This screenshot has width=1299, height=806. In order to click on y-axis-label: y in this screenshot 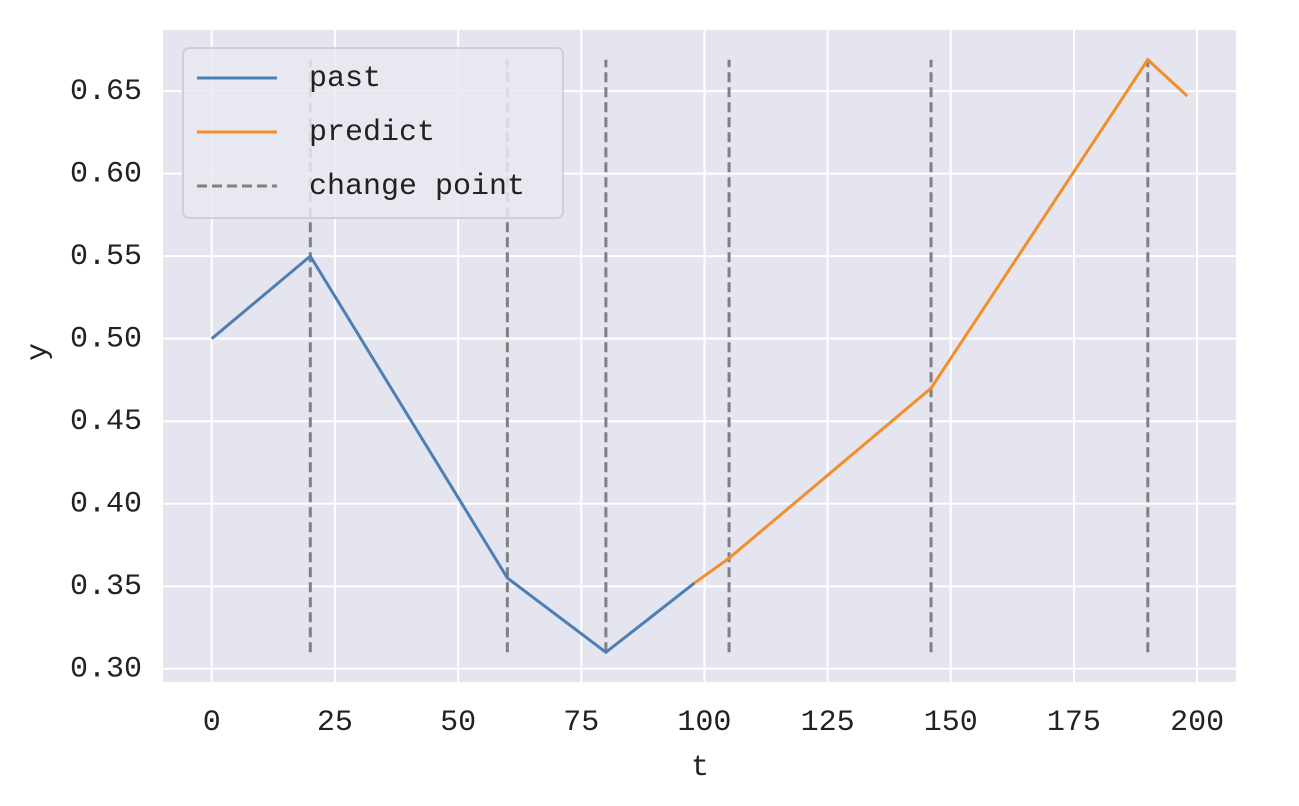, I will do `click(39, 352)`.